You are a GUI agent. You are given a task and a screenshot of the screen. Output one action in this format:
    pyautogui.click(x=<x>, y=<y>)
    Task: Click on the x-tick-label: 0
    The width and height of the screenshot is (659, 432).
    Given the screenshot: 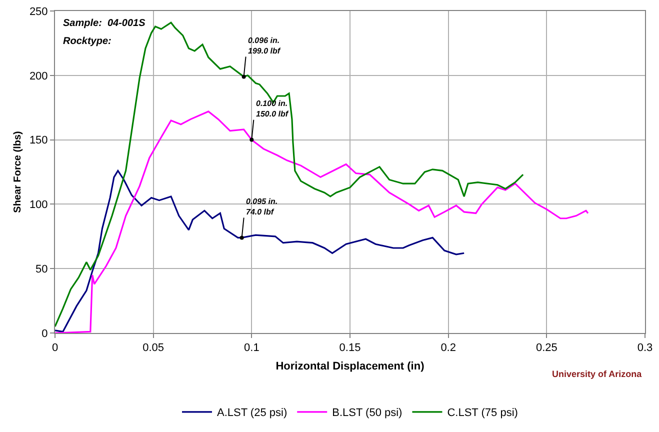 What is the action you would take?
    pyautogui.click(x=55, y=348)
    